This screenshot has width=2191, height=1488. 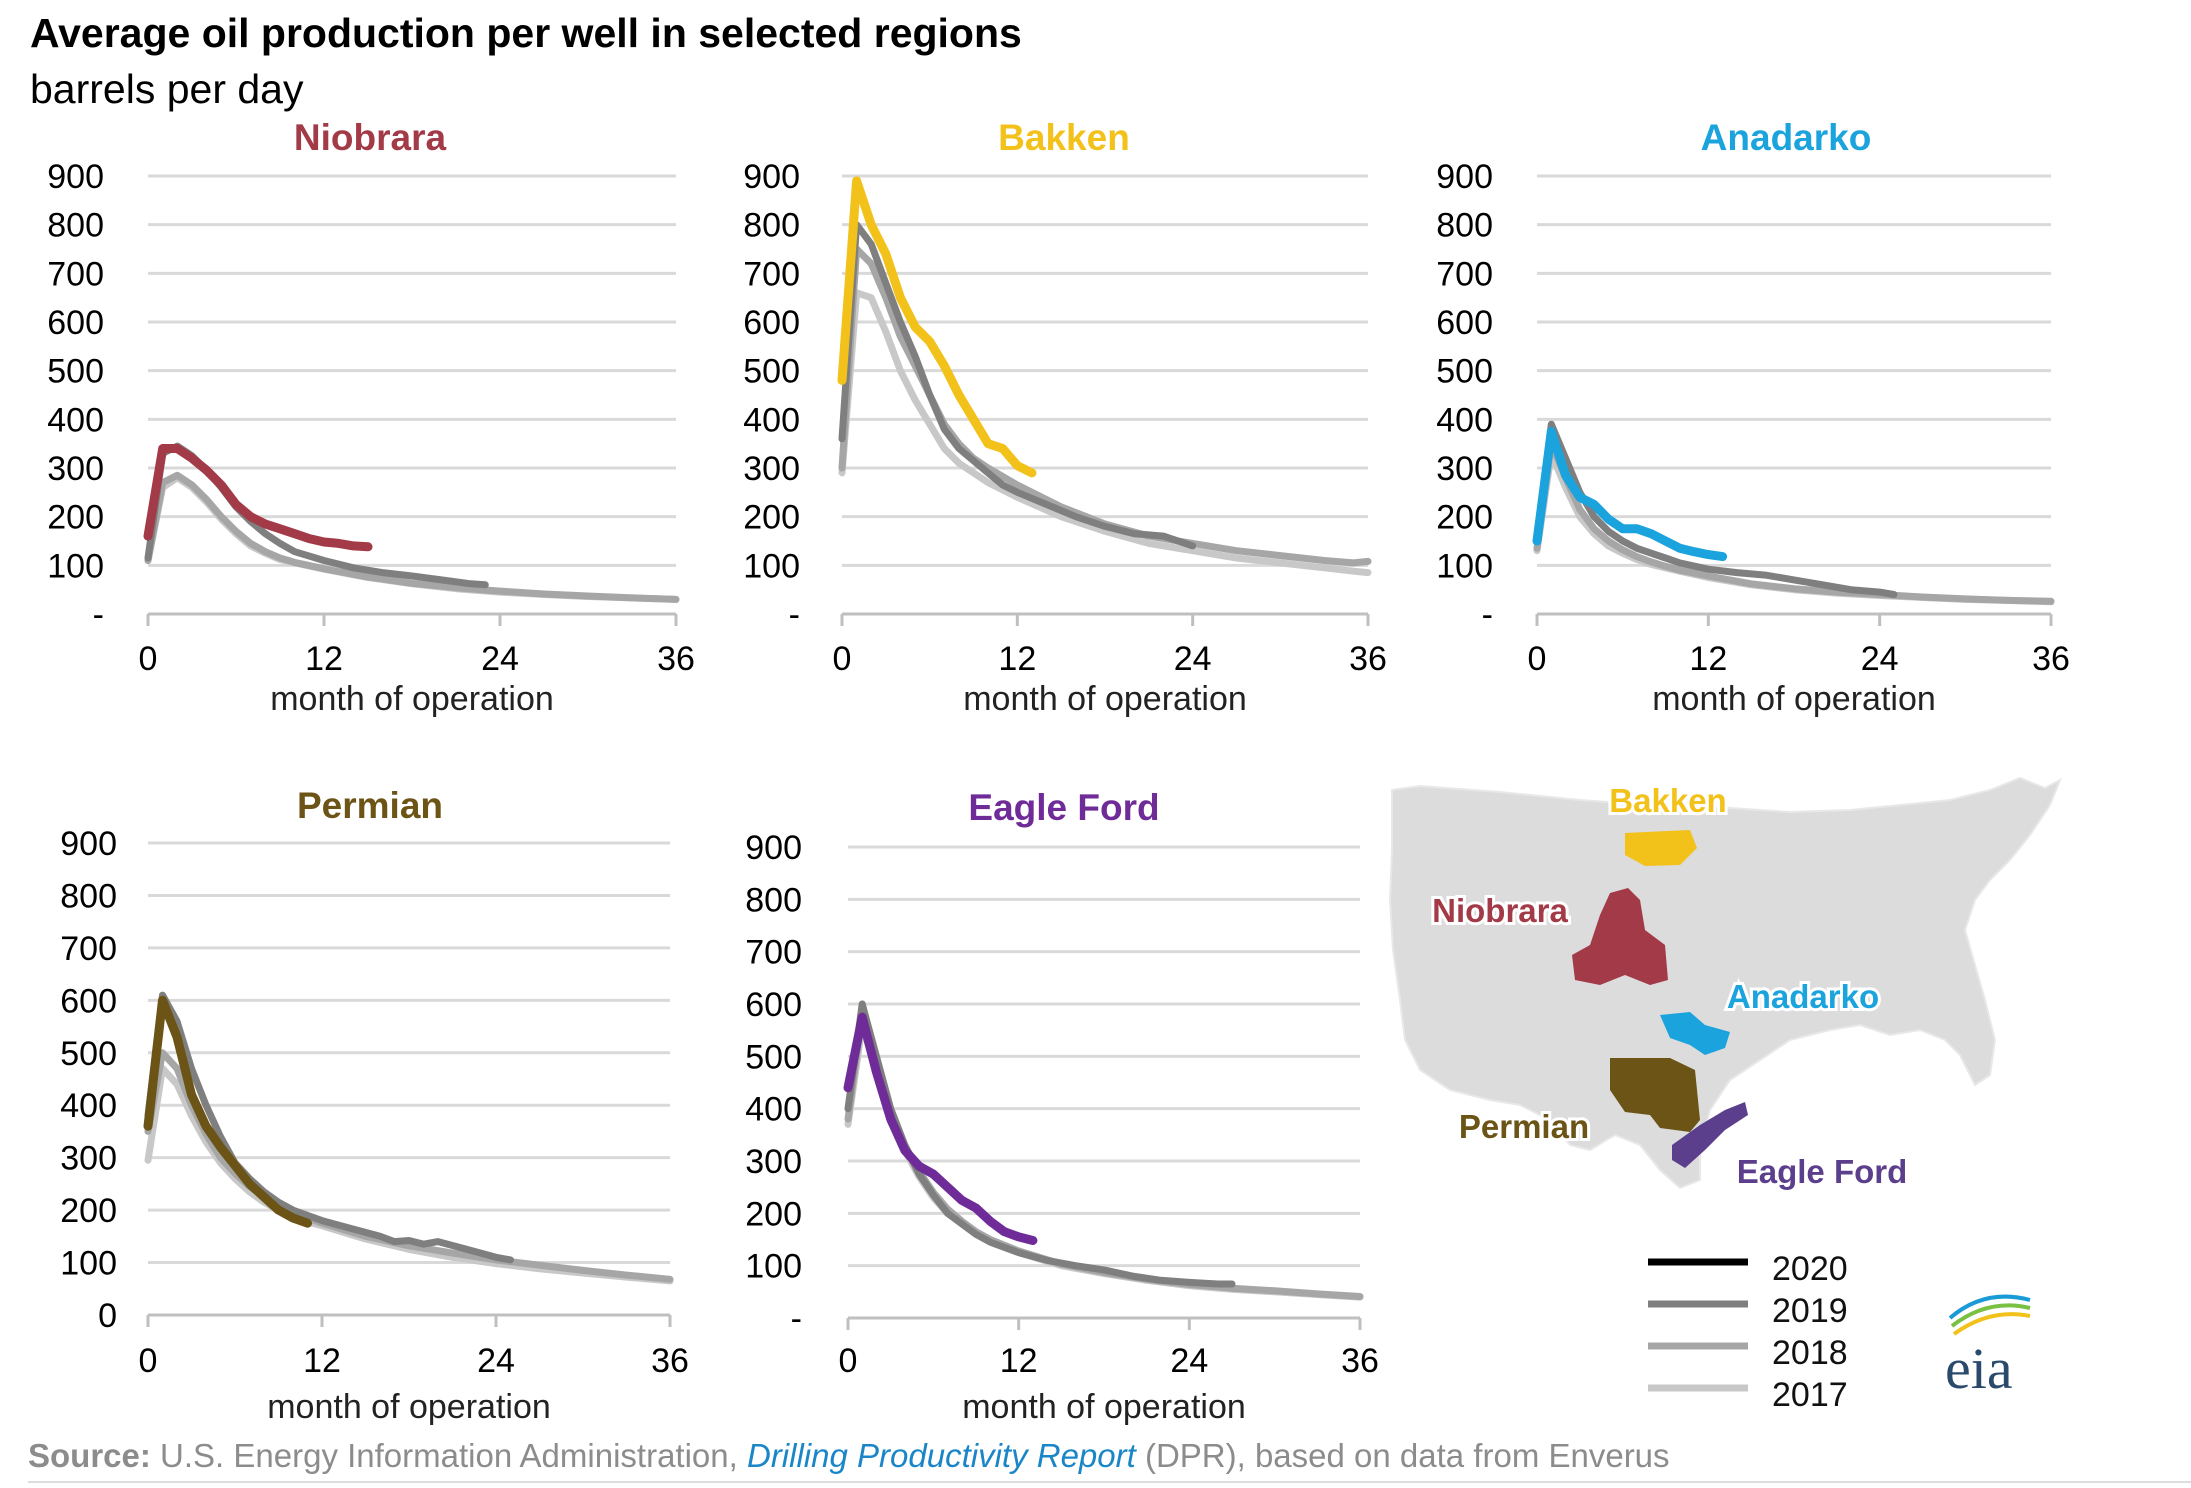 I want to click on map-label-eagle-ford: Eagle Ford, so click(x=1822, y=1171).